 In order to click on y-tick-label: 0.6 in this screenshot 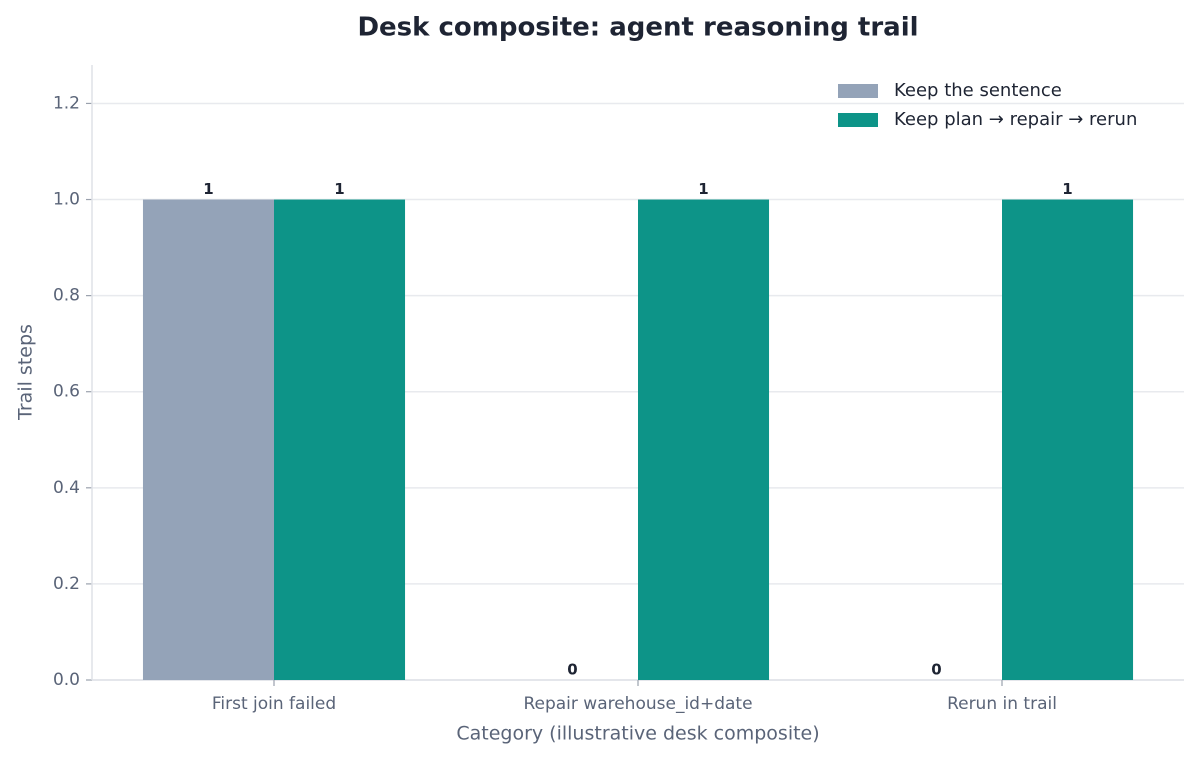, I will do `click(66, 392)`.